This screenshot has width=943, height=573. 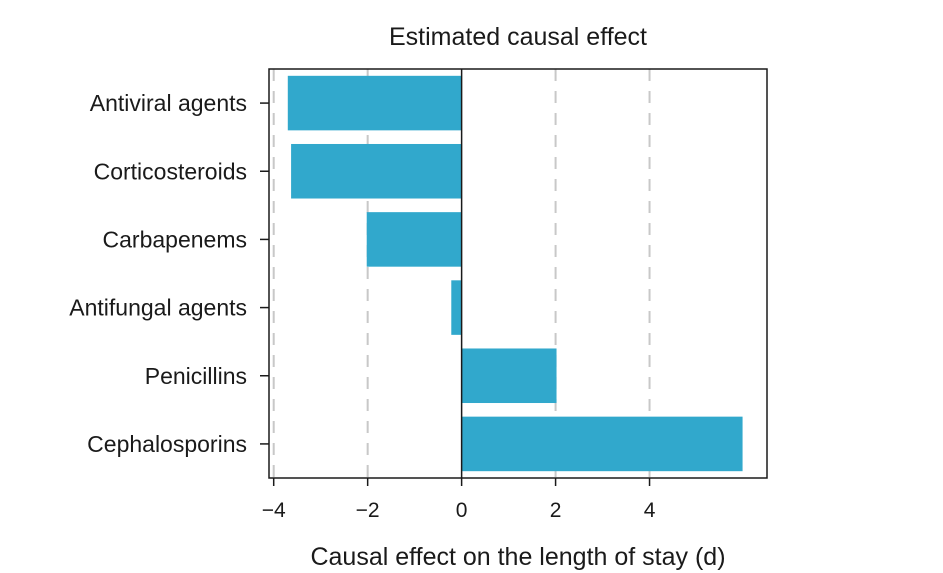 I want to click on x-tick-label-2: 0, so click(x=462, y=510).